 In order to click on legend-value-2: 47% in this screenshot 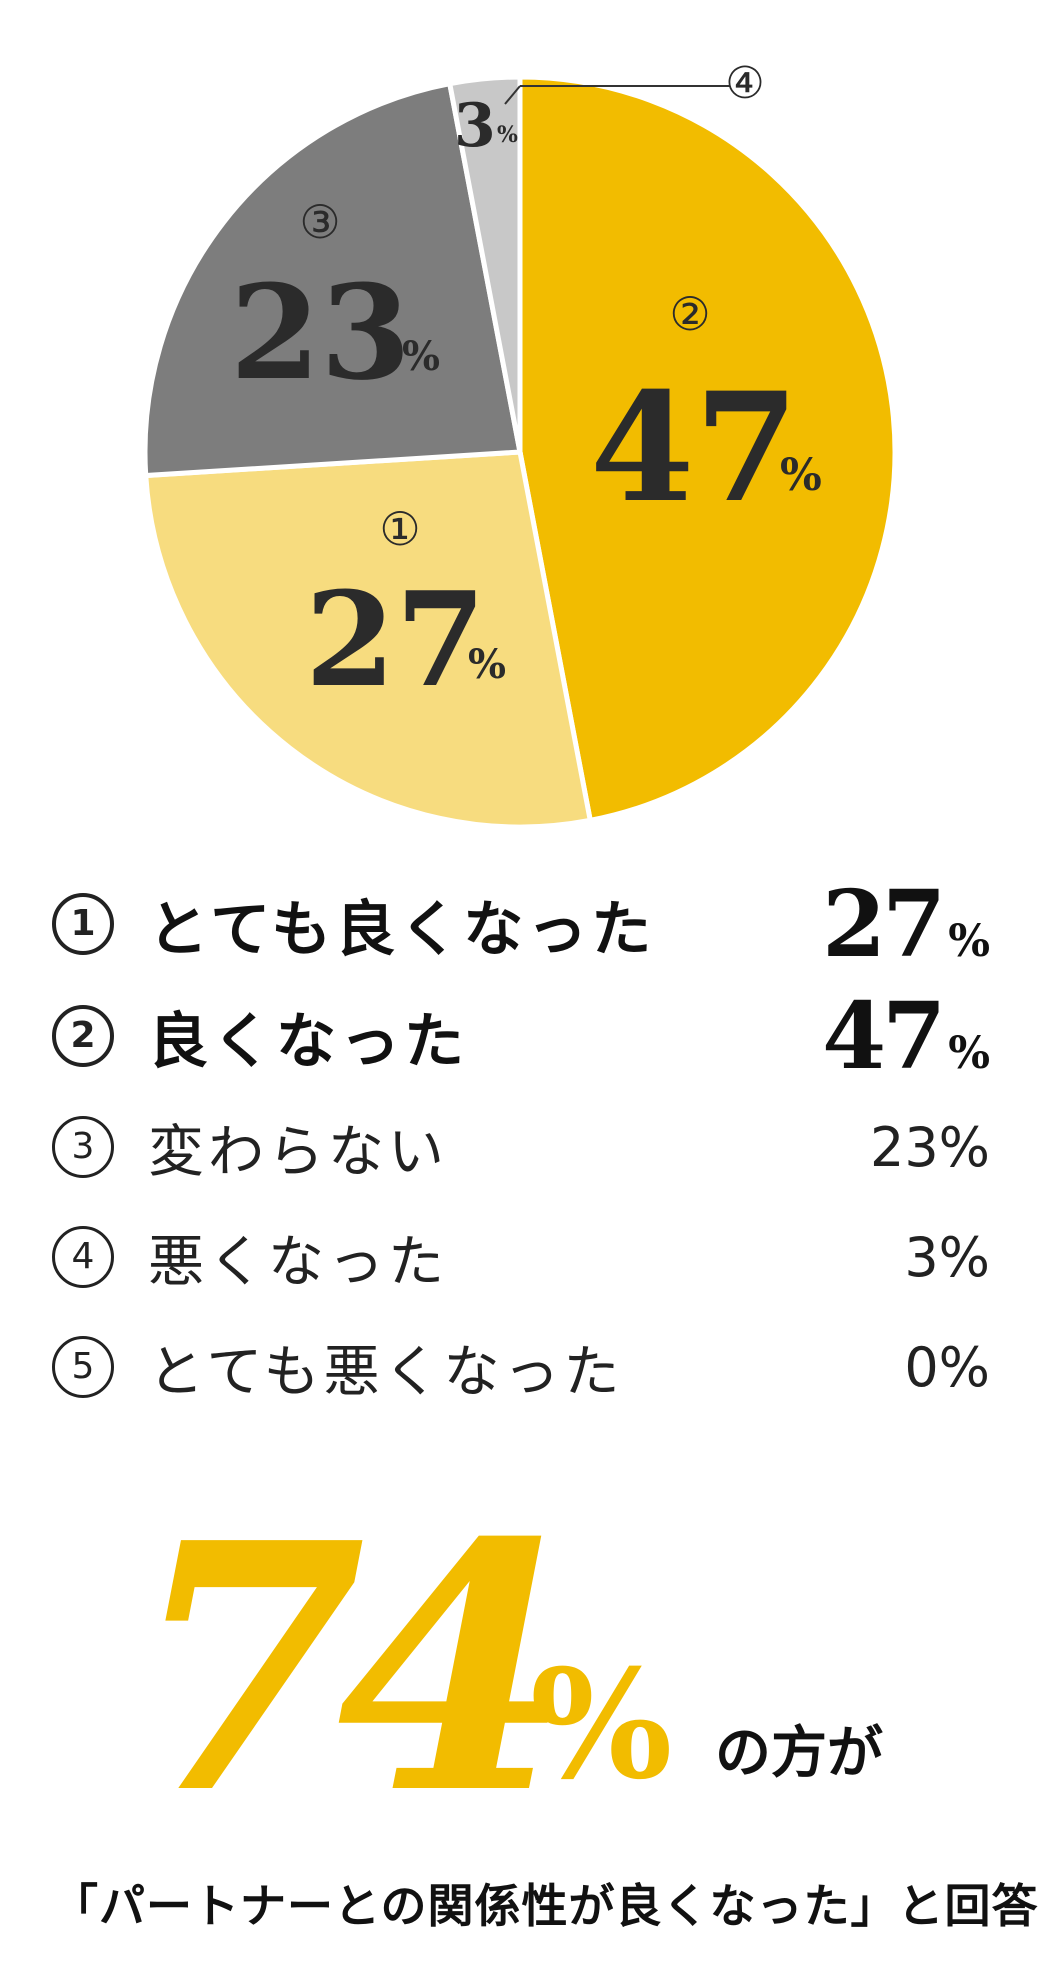, I will do `click(906, 1036)`.